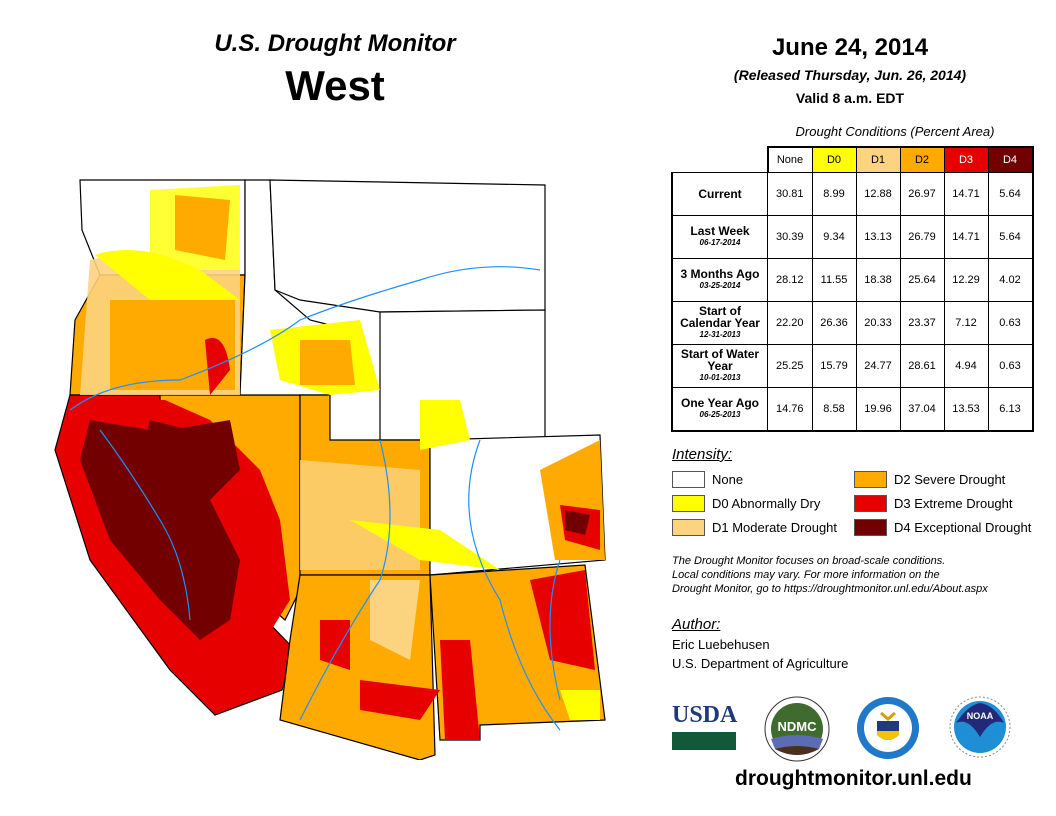 This screenshot has height=816, width=1056. What do you see at coordinates (878, 194) in the screenshot?
I see `table-cell: 12.88` at bounding box center [878, 194].